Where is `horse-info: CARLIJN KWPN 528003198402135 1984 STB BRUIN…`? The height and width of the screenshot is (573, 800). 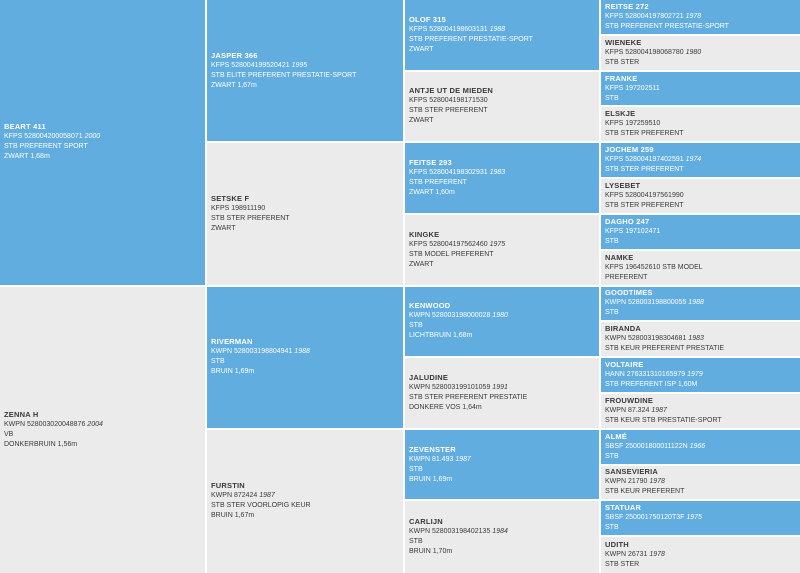
horse-info: CARLIJN KWPN 528003198402135 1984 STB BRUIN… is located at coordinates (502, 537).